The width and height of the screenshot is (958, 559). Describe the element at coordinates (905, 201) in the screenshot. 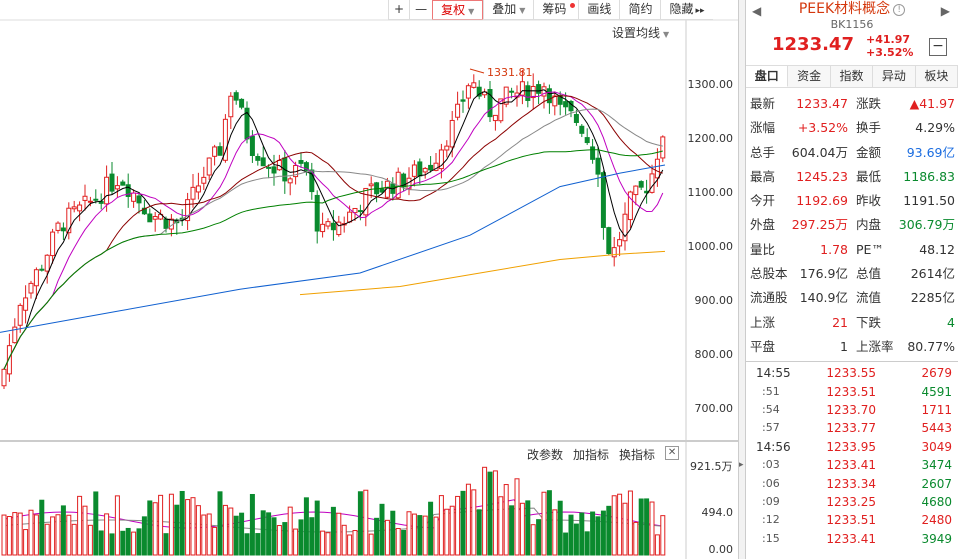

I see `stat-cell: 昨收 1191.50` at that location.